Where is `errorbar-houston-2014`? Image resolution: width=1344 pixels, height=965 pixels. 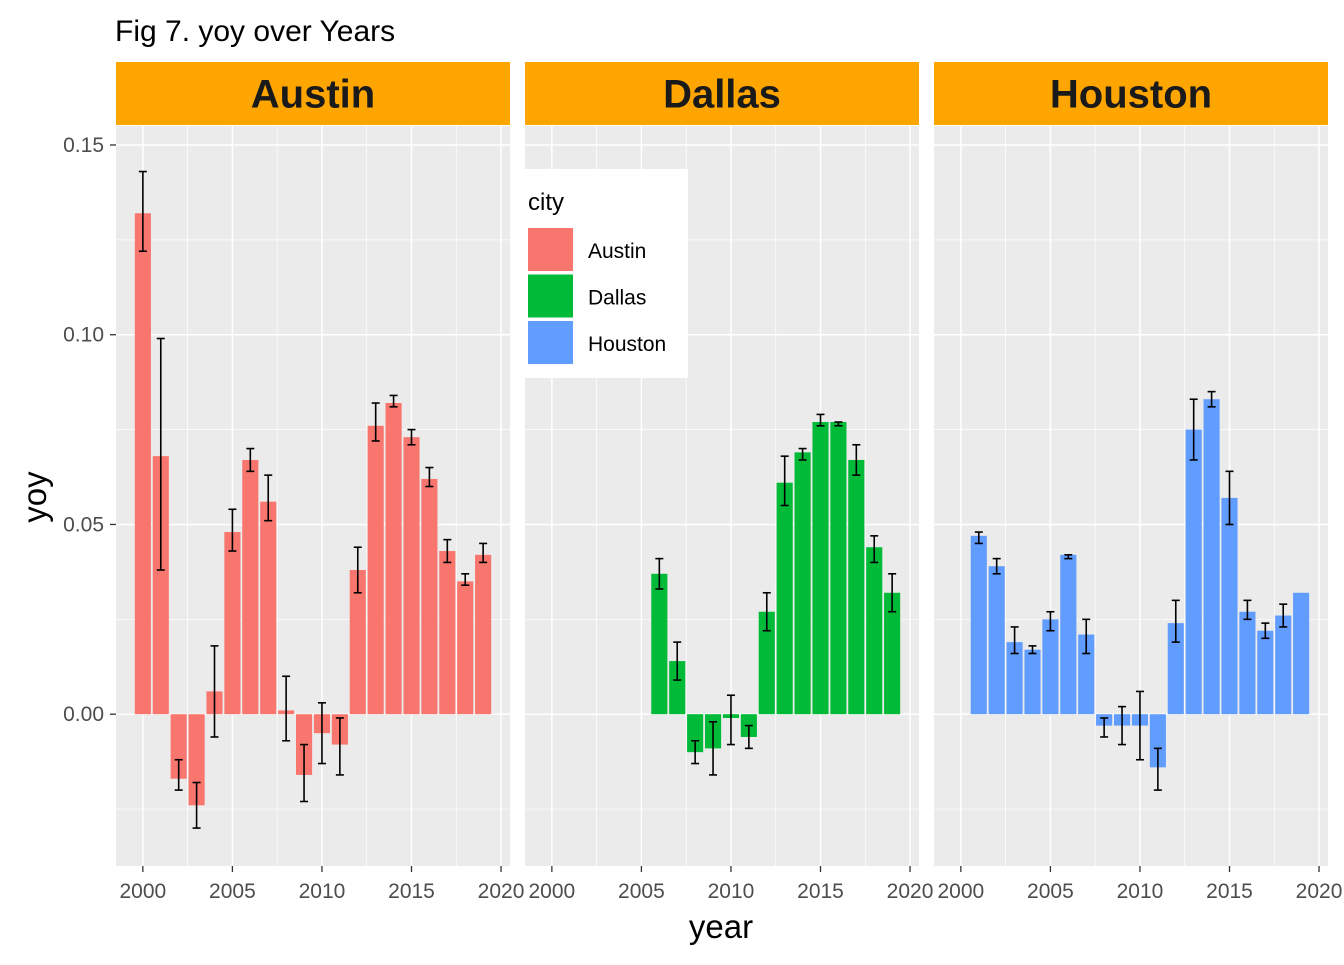 errorbar-houston-2014 is located at coordinates (1211, 399).